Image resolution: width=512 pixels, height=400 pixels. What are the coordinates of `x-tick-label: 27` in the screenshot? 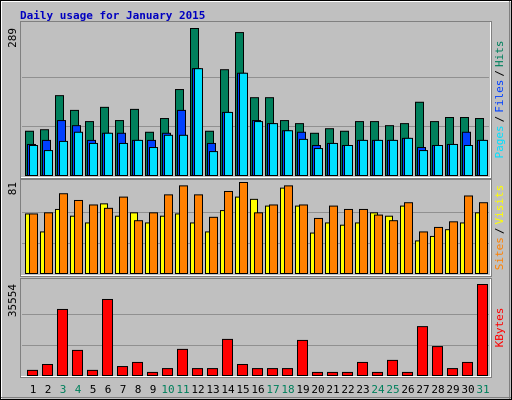 It's located at (422, 389).